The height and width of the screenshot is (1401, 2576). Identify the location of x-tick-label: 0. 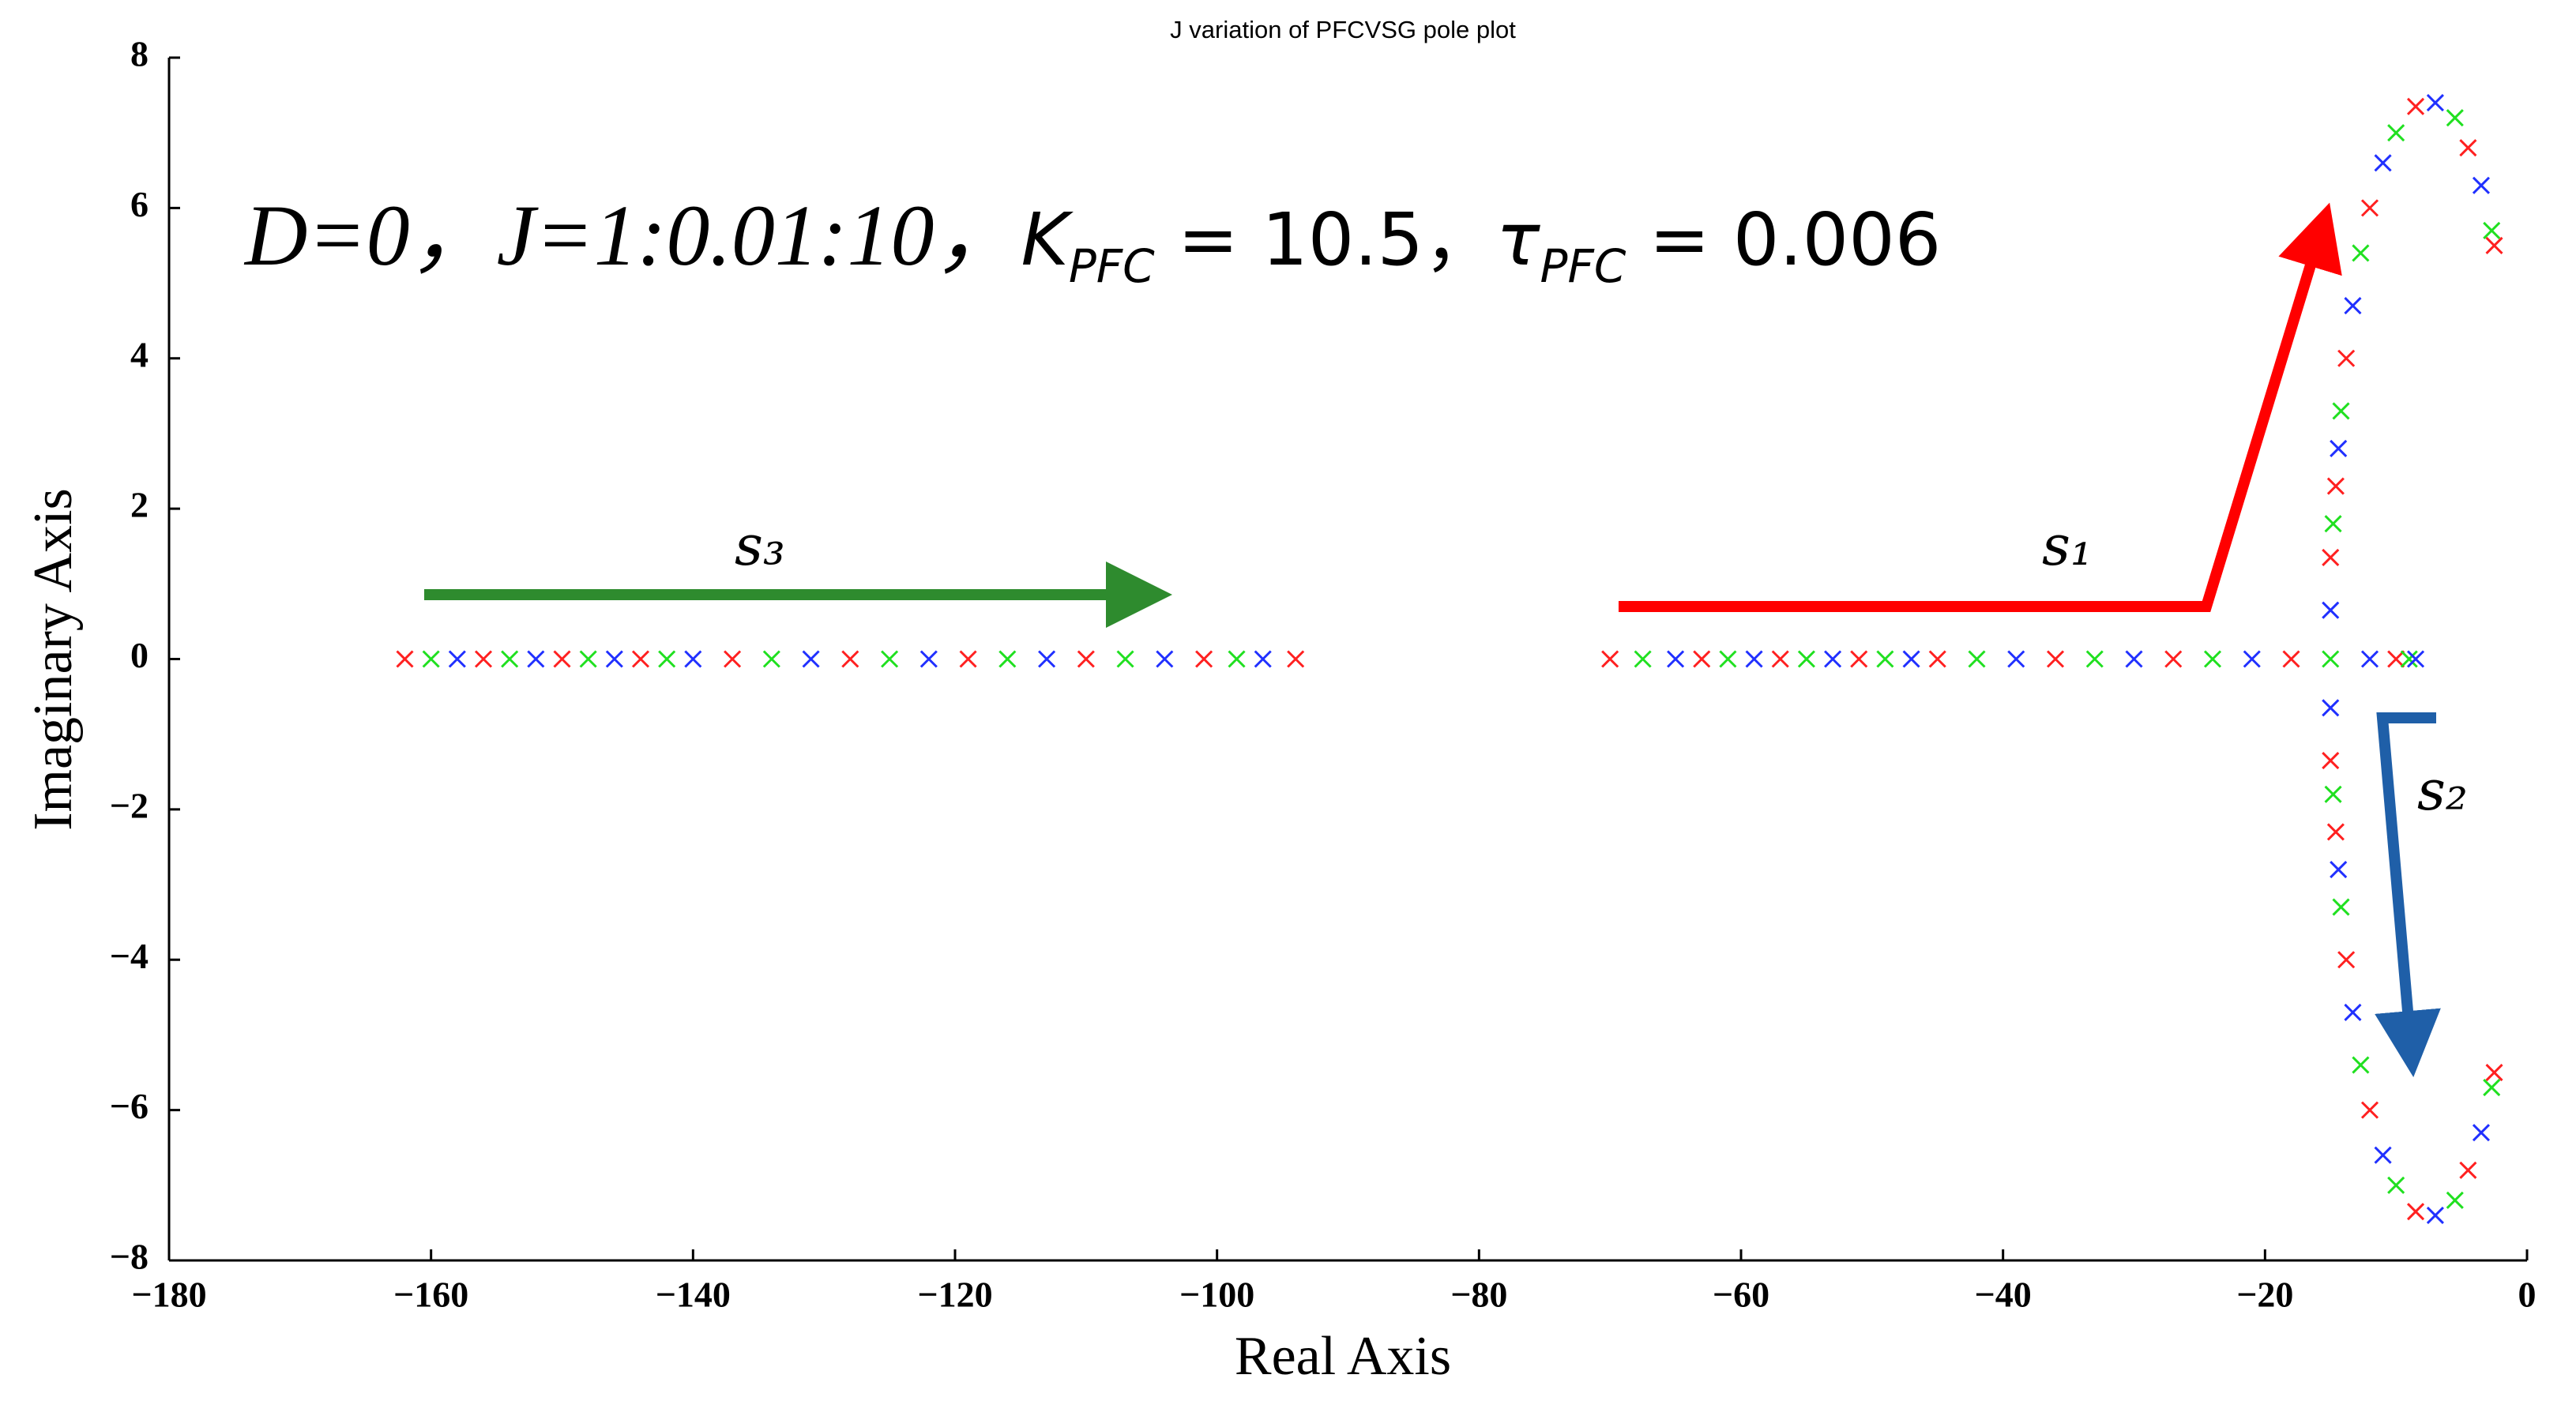
(2528, 1295).